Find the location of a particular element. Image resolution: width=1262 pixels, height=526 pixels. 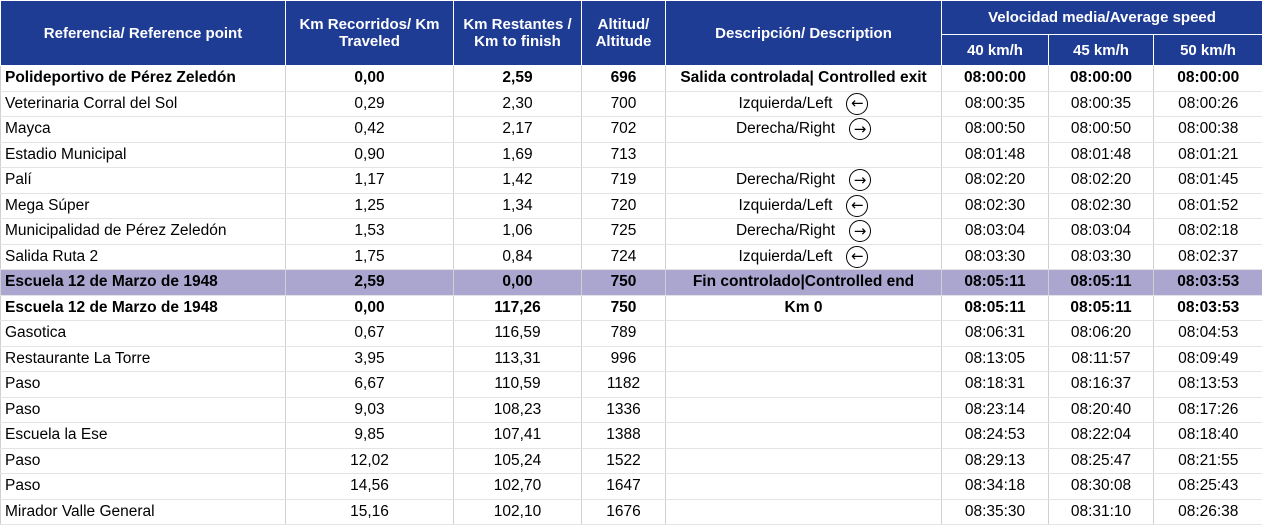

time-50-cell: 08:02:18 is located at coordinates (1207, 231).